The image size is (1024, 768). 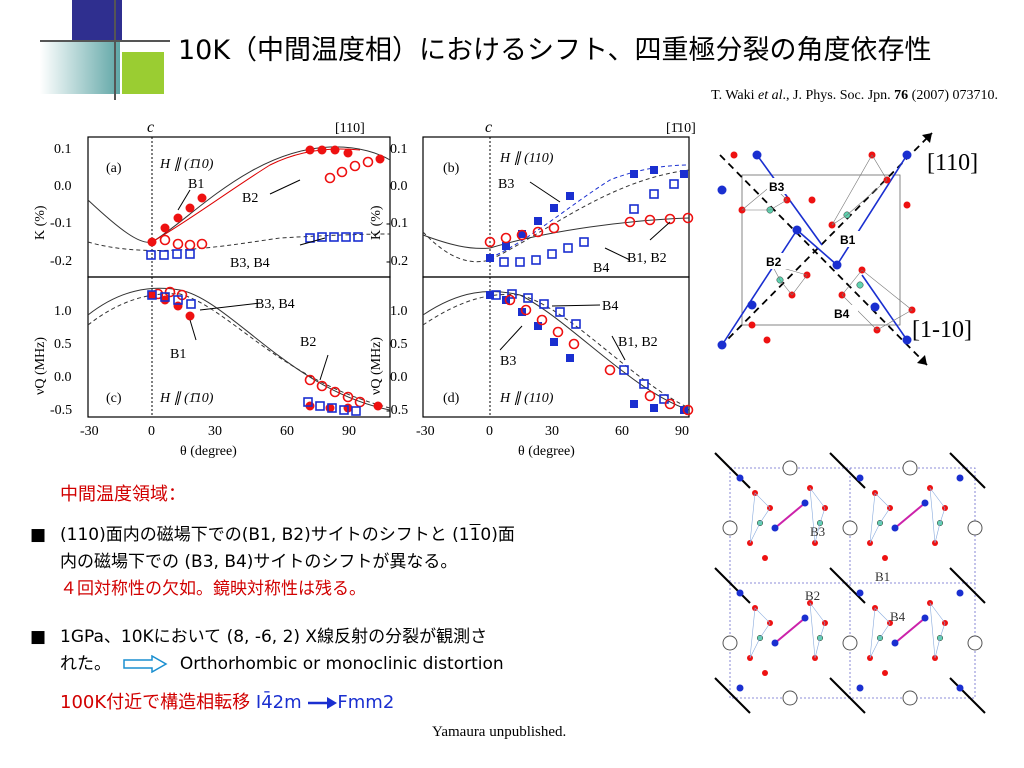 I want to click on page-title: 10K（中間温度相）におけるシフト、四重極分裂の角度依存性, so click(x=555, y=50).